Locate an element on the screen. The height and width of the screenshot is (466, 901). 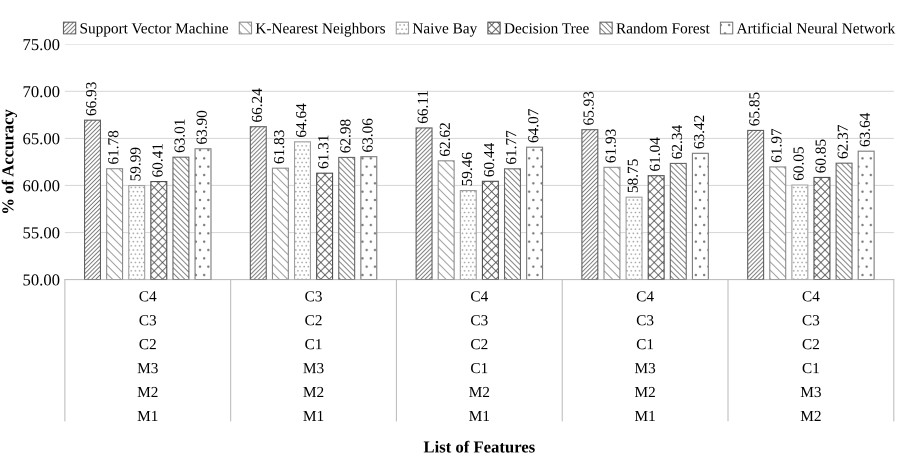
y-tick-label: 60.00 is located at coordinates (41, 186).